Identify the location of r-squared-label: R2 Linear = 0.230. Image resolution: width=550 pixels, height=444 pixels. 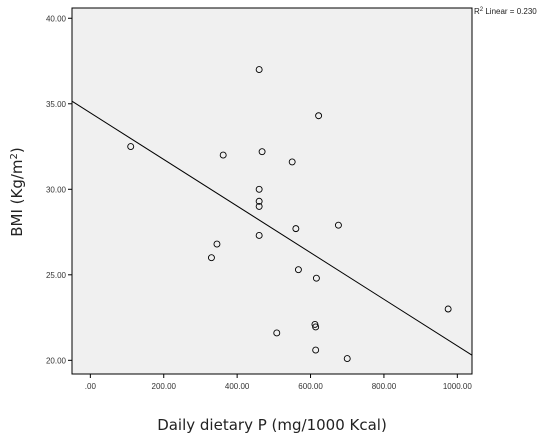
(505, 11).